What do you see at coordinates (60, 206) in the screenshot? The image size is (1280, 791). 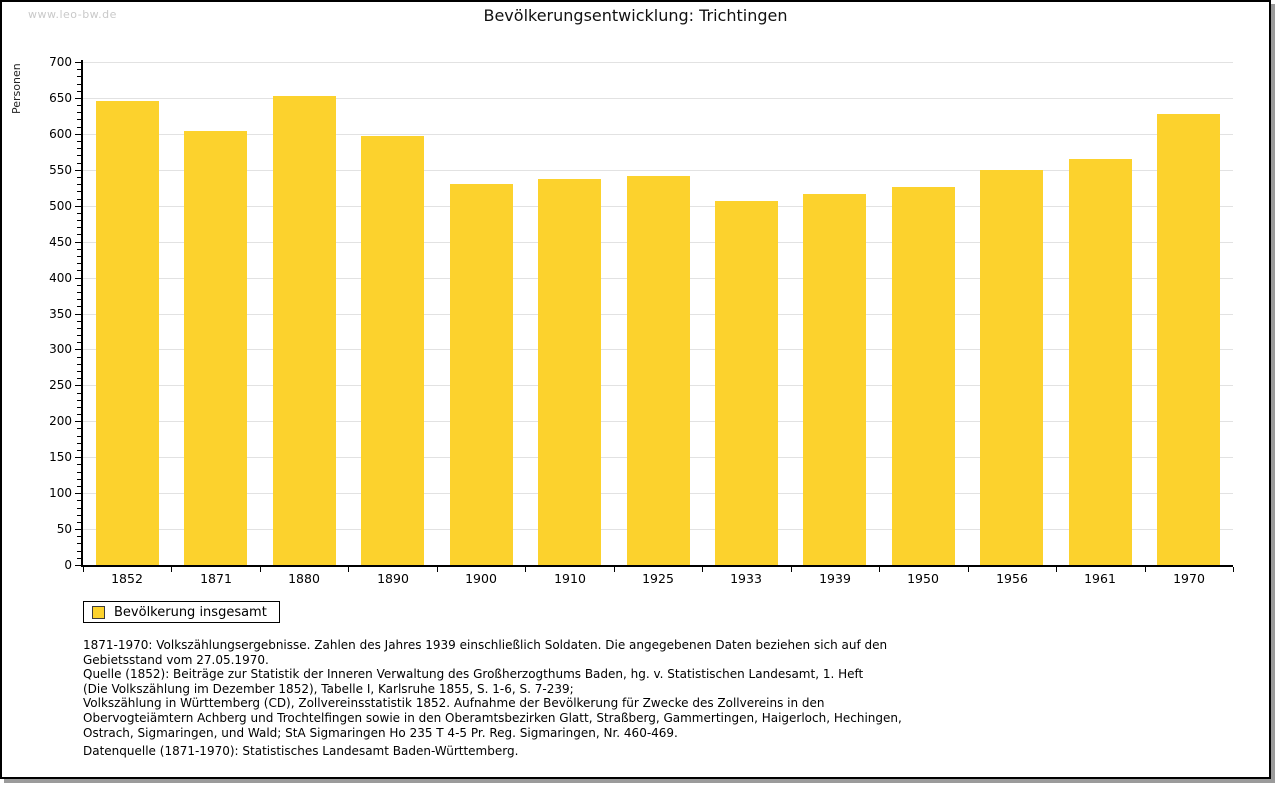 I see `y-tick-label: 500` at bounding box center [60, 206].